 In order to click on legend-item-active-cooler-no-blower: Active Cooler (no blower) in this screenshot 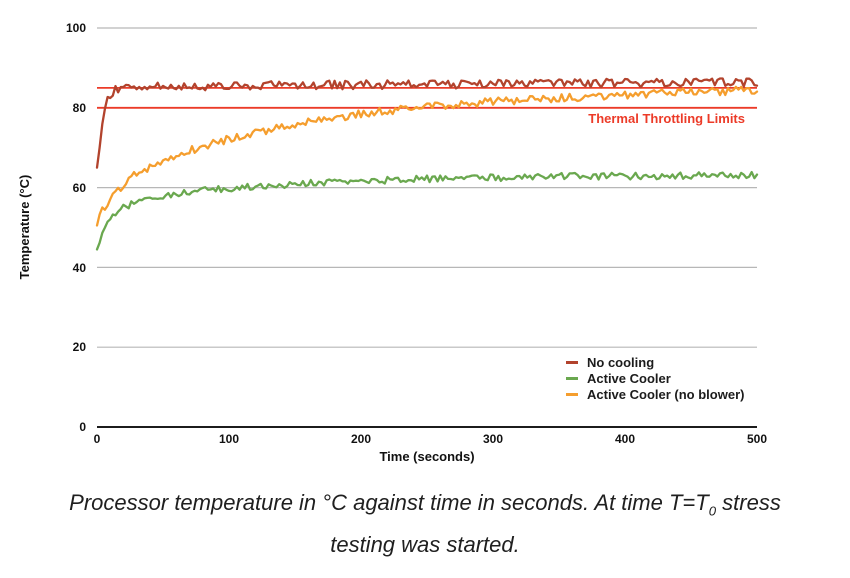, I will do `click(655, 394)`.